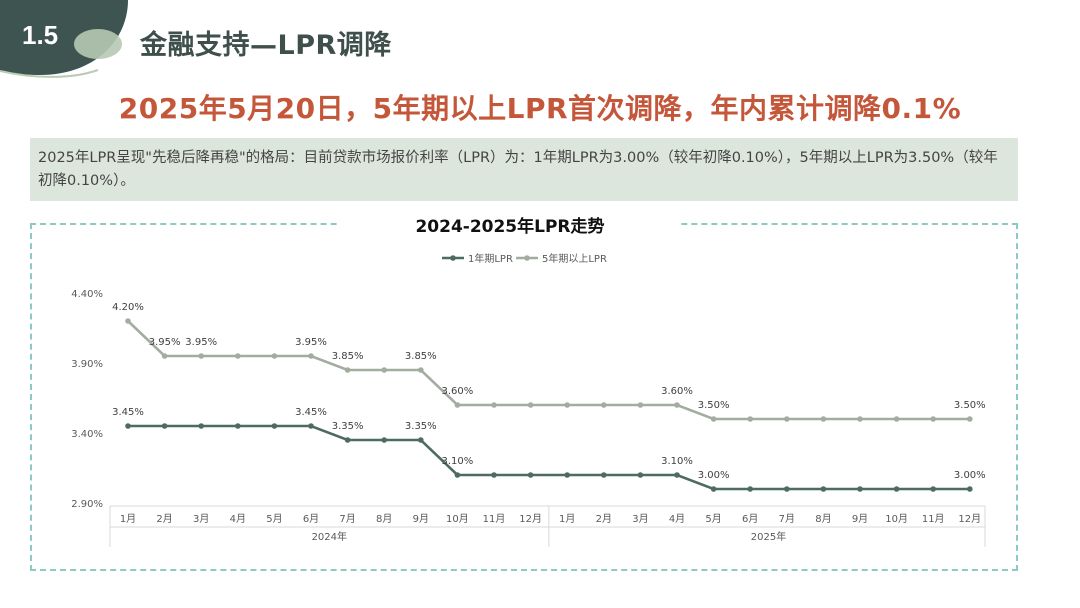 This screenshot has width=1080, height=608. Describe the element at coordinates (87, 294) in the screenshot. I see `y-tick-label: 4.40%` at that location.